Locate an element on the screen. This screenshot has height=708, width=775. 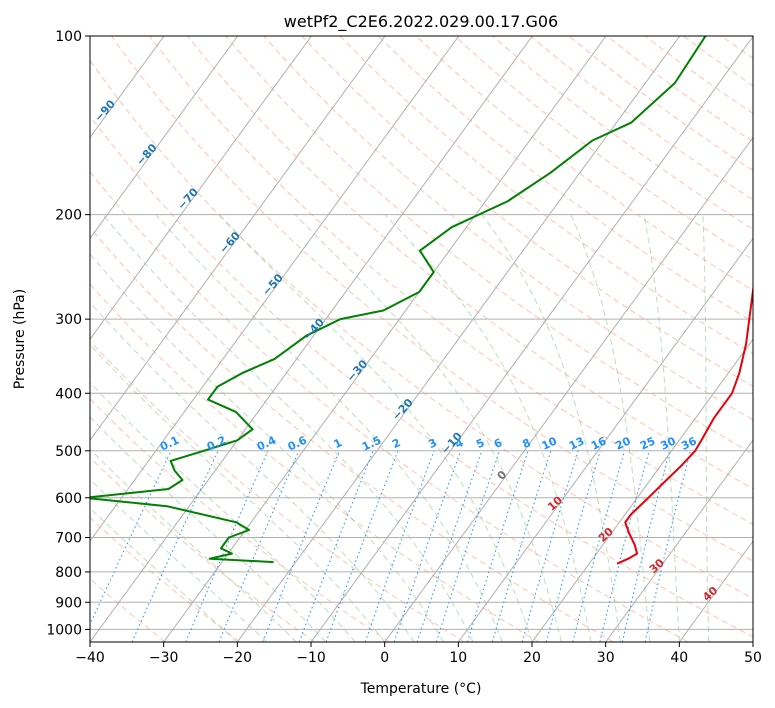
mixing-ratio-label: 20 is located at coordinates (623, 443).